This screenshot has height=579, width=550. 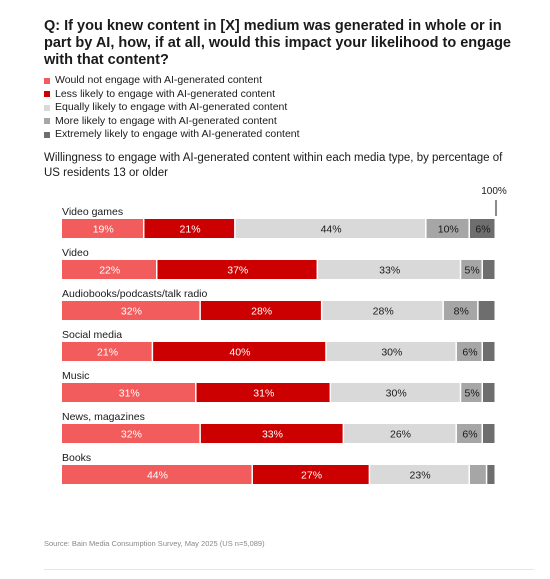 I want to click on category-label: Audiobooks/podcasts/talk radio, so click(x=134, y=294).